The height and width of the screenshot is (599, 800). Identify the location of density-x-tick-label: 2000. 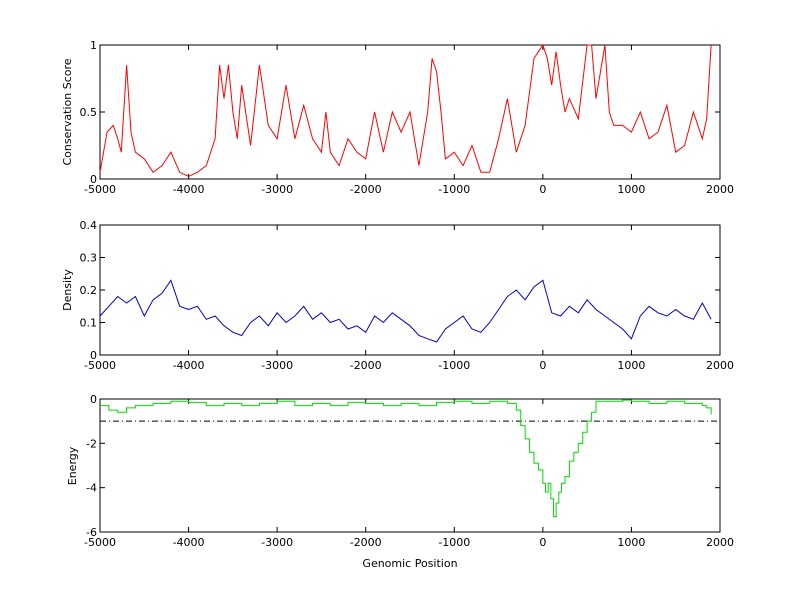
(720, 365).